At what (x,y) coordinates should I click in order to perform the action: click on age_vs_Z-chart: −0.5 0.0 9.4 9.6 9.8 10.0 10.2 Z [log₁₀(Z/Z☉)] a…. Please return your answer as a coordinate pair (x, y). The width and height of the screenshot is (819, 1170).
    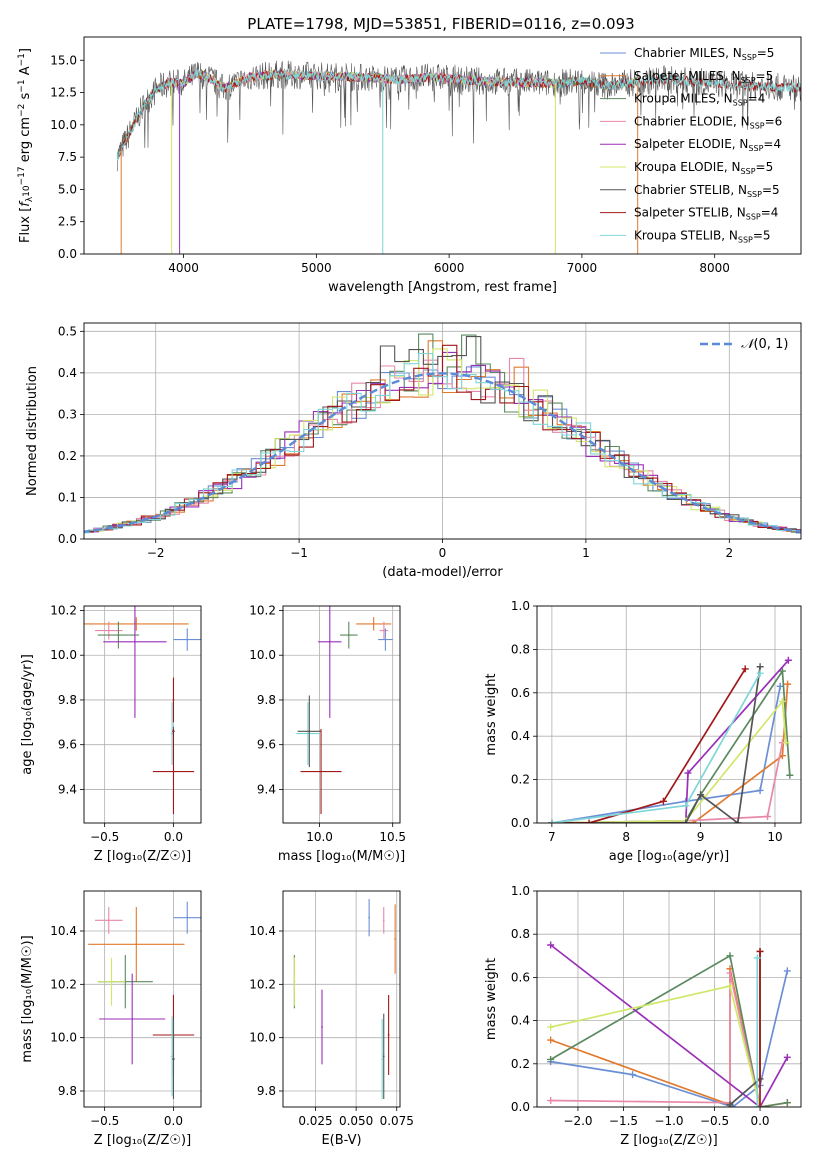
    Looking at the image, I should click on (111, 733).